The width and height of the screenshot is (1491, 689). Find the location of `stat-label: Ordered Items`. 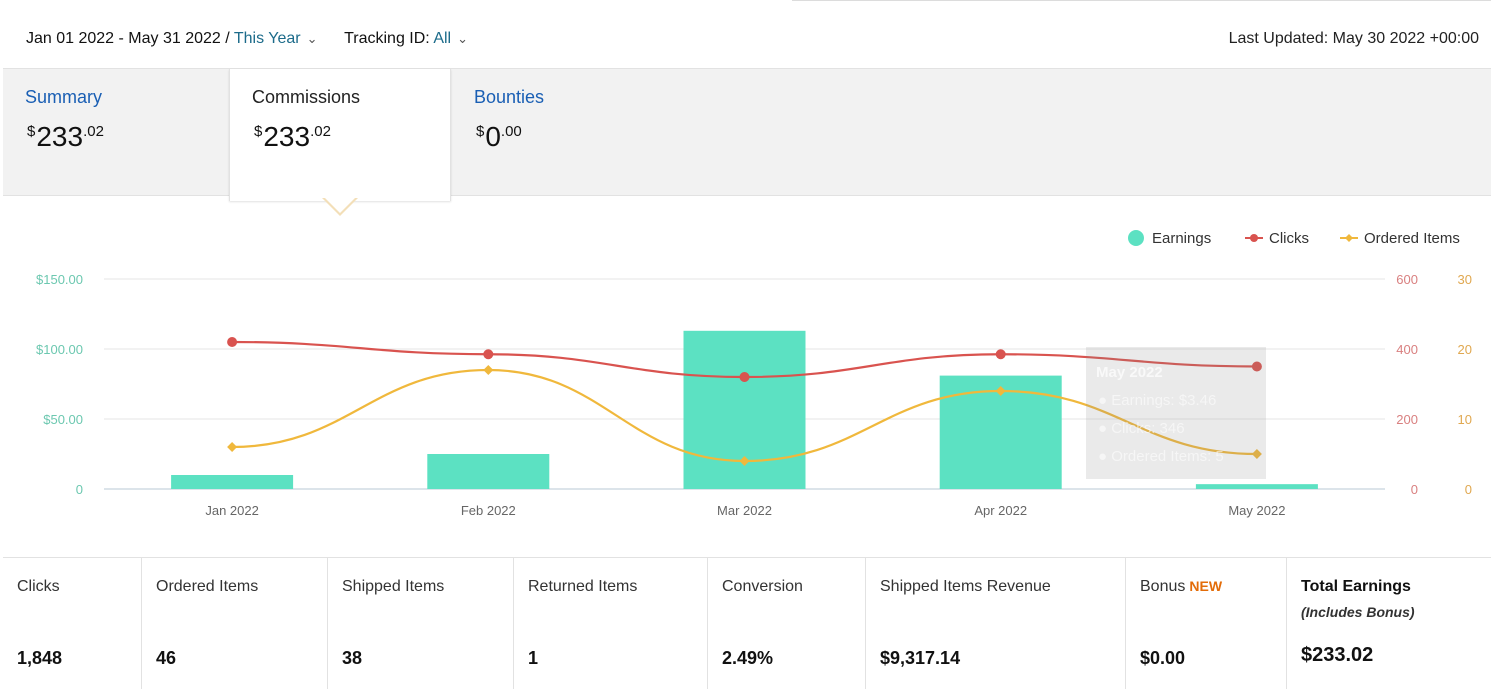

stat-label: Ordered Items is located at coordinates (207, 586).